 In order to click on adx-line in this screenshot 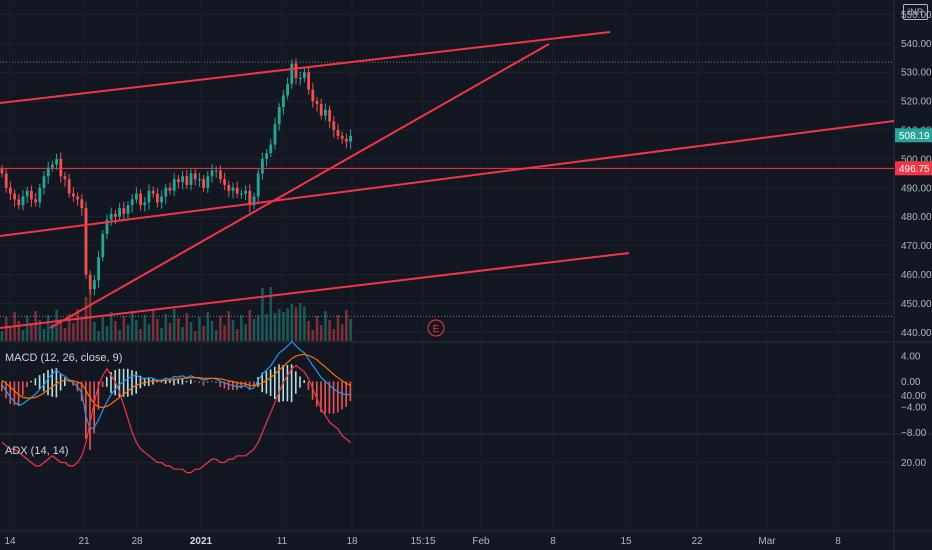, I will do `click(176, 419)`.